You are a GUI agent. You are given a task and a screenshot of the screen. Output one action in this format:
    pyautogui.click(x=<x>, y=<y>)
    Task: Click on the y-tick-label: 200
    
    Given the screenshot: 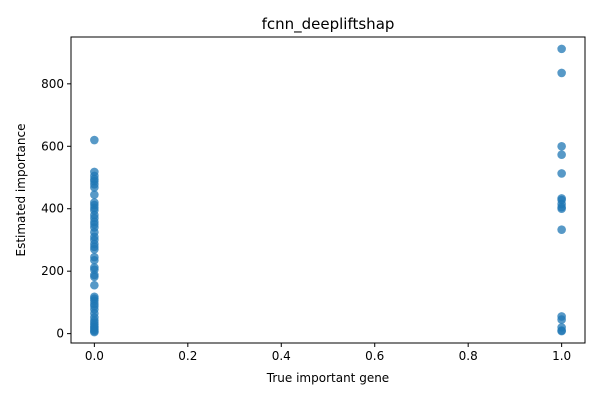 What is the action you would take?
    pyautogui.click(x=52, y=271)
    